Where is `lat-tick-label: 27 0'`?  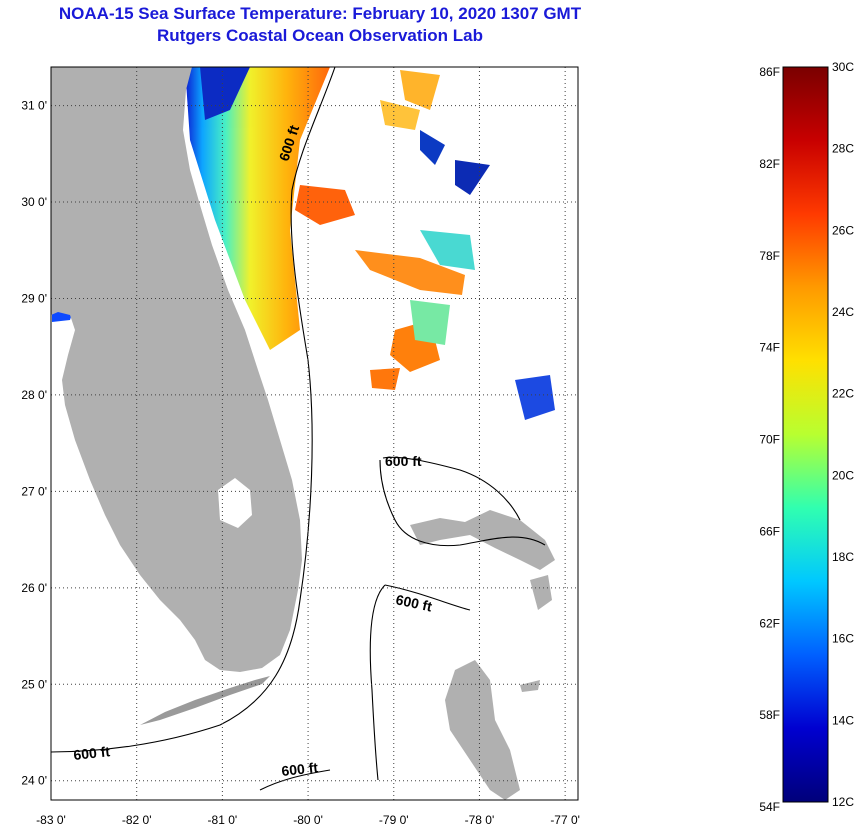 lat-tick-label: 27 0' is located at coordinates (34, 491).